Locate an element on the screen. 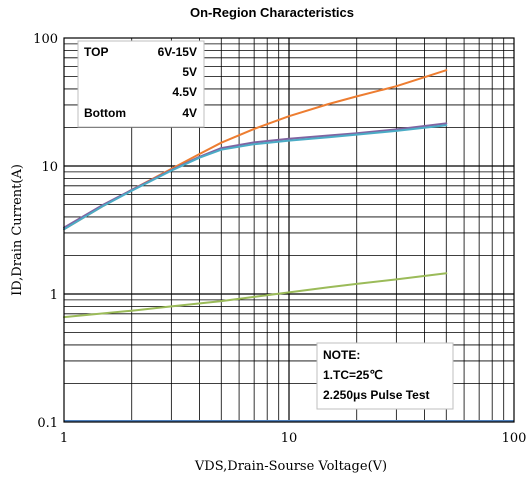 The image size is (529, 479). y-tick-label: 0.1 is located at coordinates (47, 423).